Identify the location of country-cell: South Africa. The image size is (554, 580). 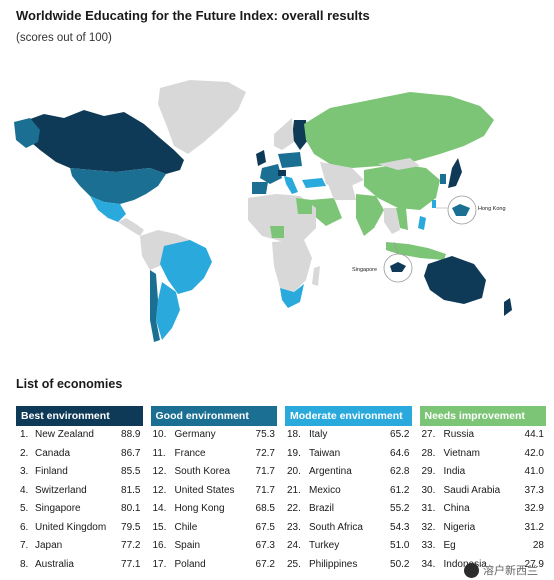
(336, 527).